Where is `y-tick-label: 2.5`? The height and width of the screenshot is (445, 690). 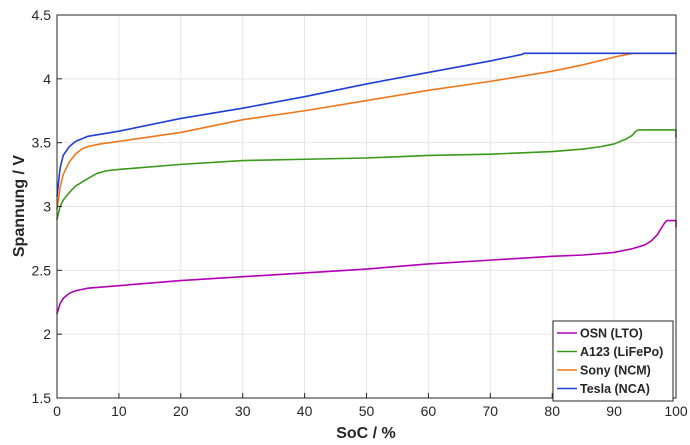
y-tick-label: 2.5 is located at coordinates (42, 270).